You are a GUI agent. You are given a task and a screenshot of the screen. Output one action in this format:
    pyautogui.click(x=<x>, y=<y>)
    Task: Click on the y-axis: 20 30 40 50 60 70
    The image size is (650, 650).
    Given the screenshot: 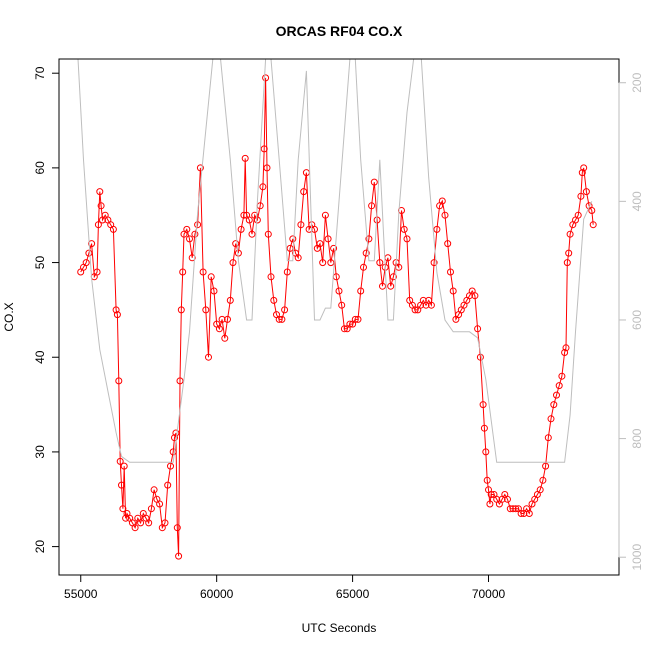 What is the action you would take?
    pyautogui.click(x=46, y=310)
    